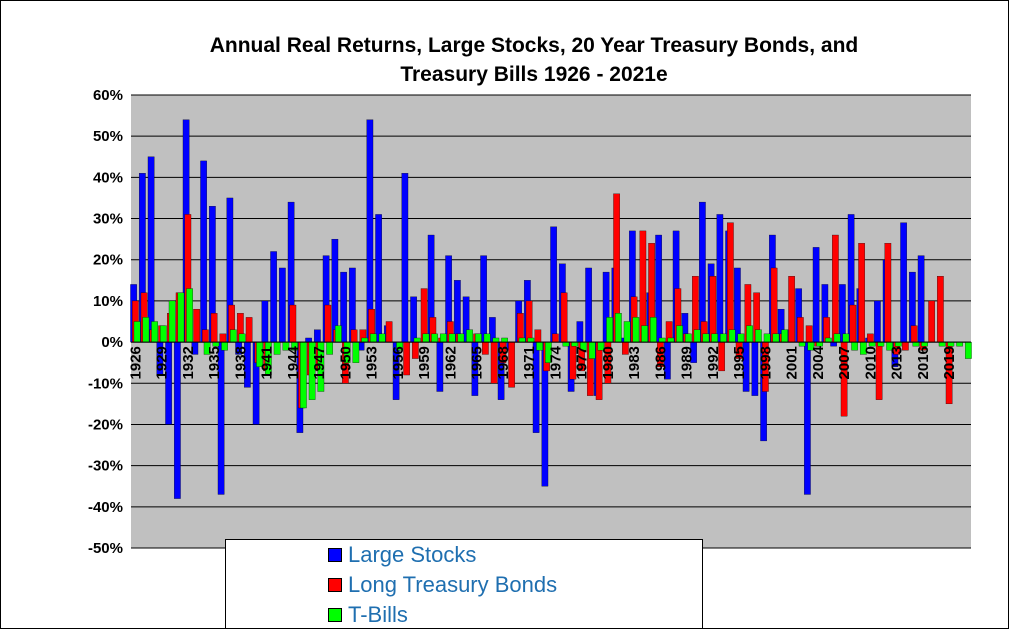  What do you see at coordinates (378, 614) in the screenshot?
I see `legend-label-t-bills: T-Bills` at bounding box center [378, 614].